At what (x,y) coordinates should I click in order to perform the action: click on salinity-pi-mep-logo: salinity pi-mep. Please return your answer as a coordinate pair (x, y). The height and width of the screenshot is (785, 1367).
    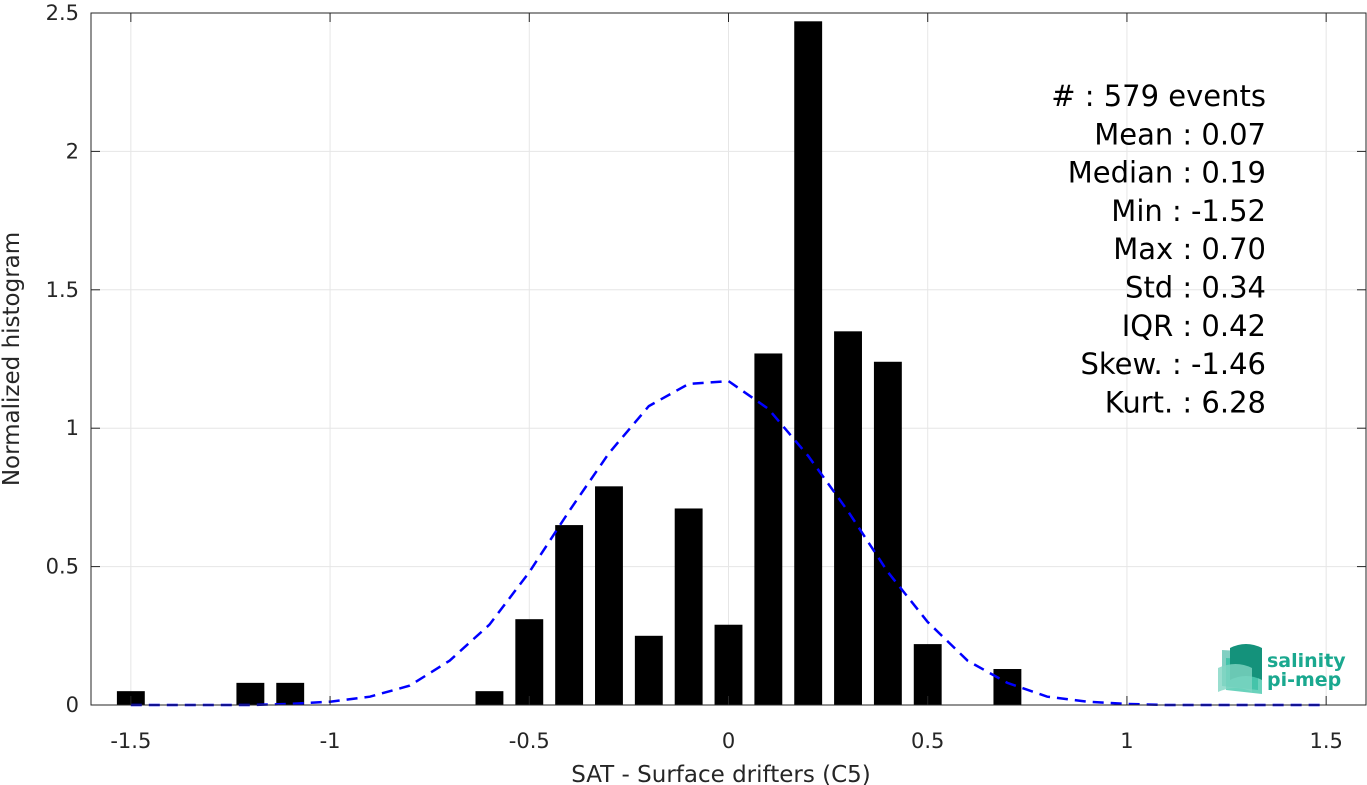
    Looking at the image, I should click on (1282, 669).